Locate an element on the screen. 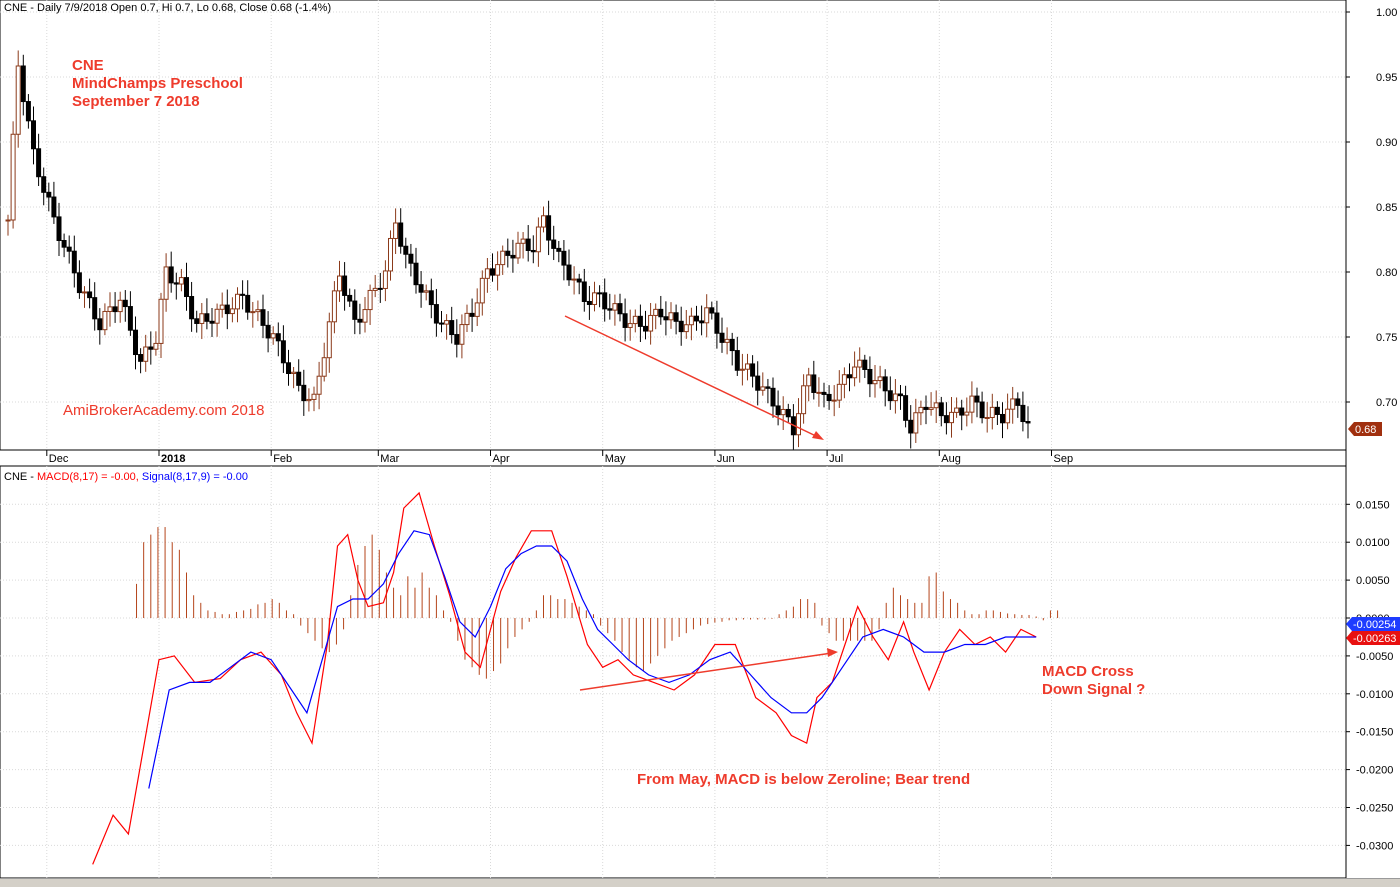 This screenshot has height=887, width=1400. sheet-tabs-bar is located at coordinates (700, 882).